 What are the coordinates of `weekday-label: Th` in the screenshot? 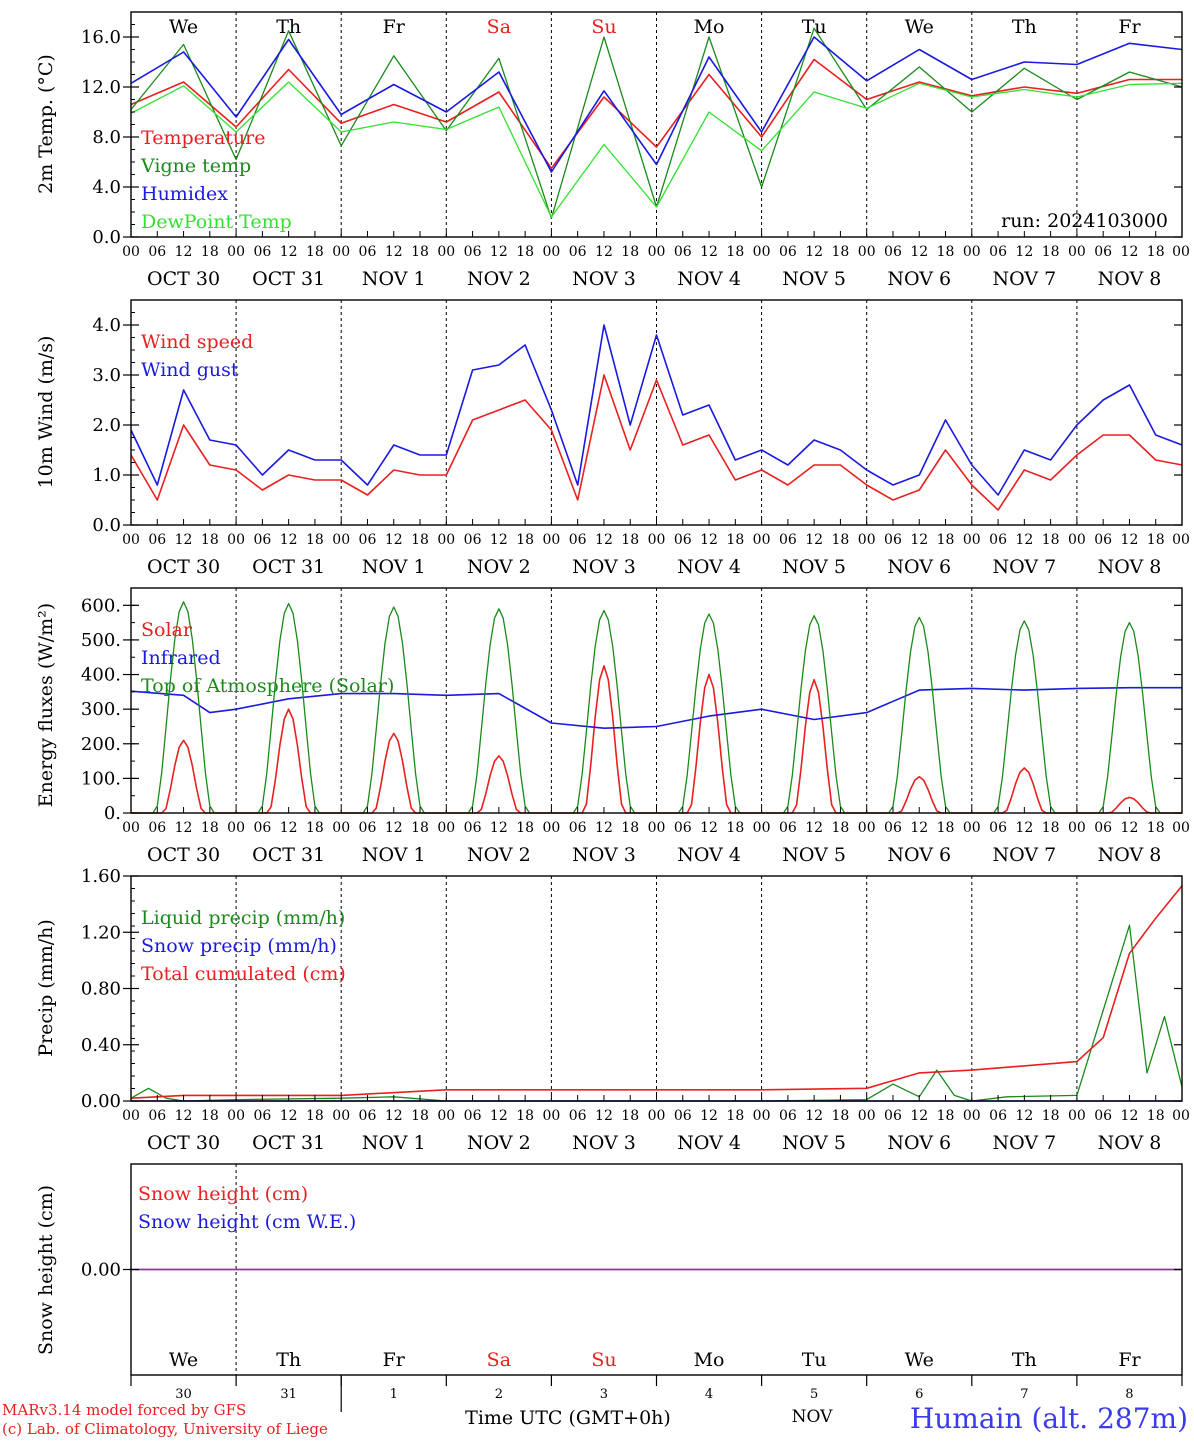 It's located at (1024, 27).